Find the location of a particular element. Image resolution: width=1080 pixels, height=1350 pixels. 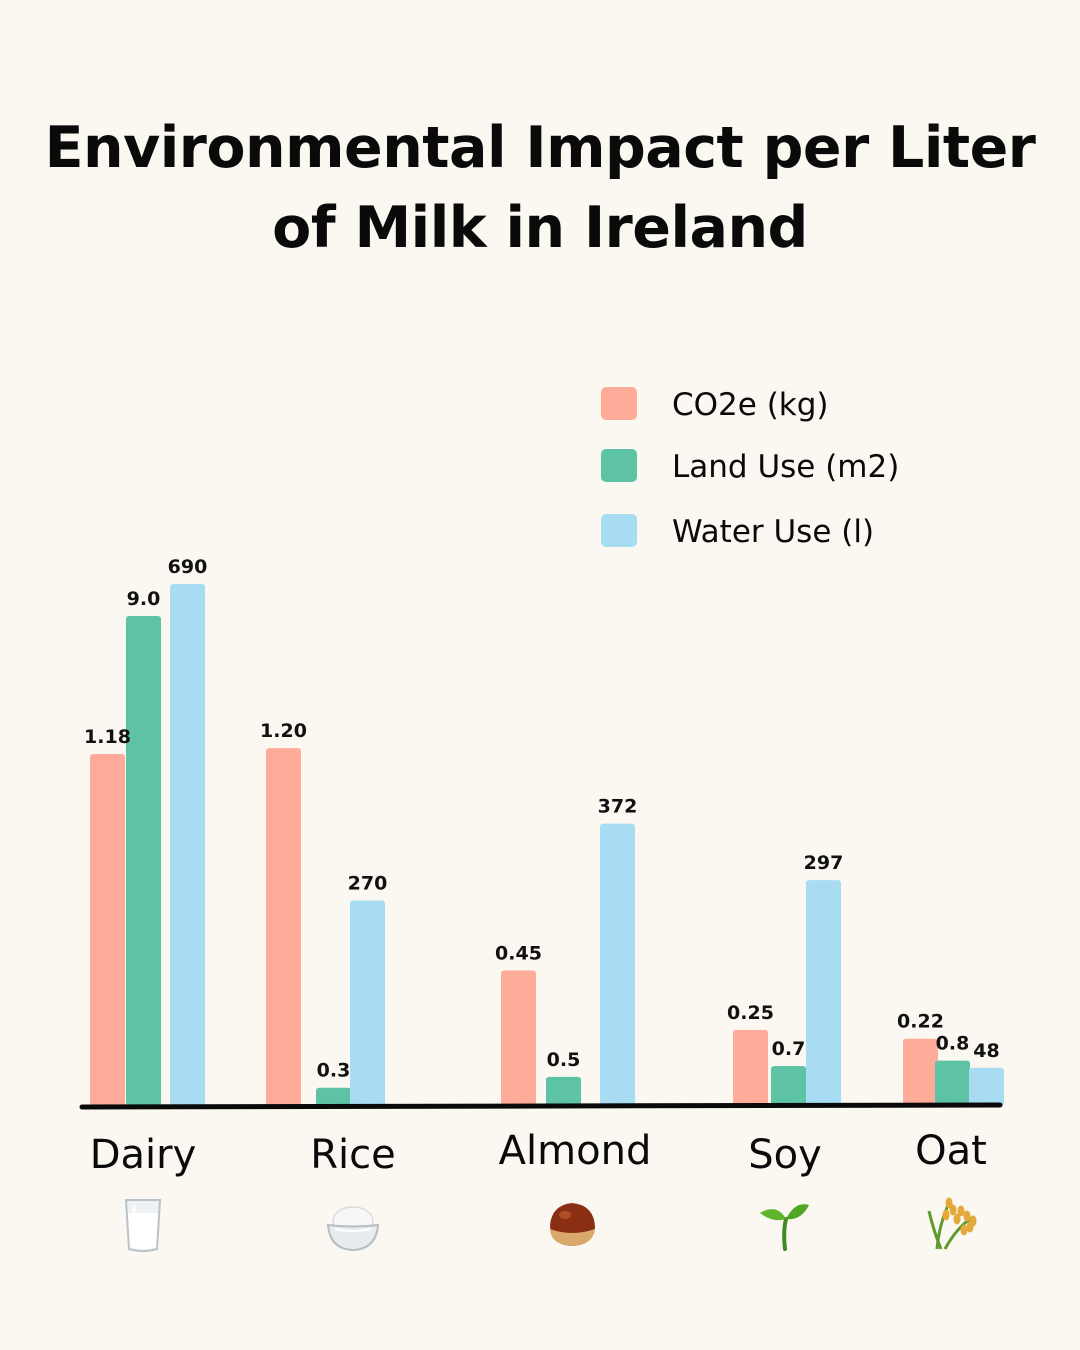

value-label-dairy-series-2: 690 is located at coordinates (188, 567).